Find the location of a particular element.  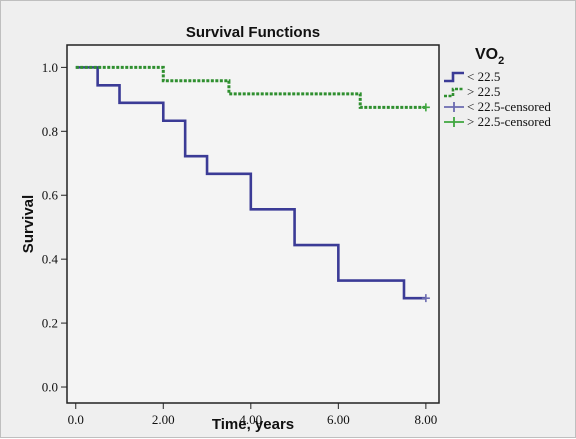

x-tick-label: 2.00 is located at coordinates (163, 419).